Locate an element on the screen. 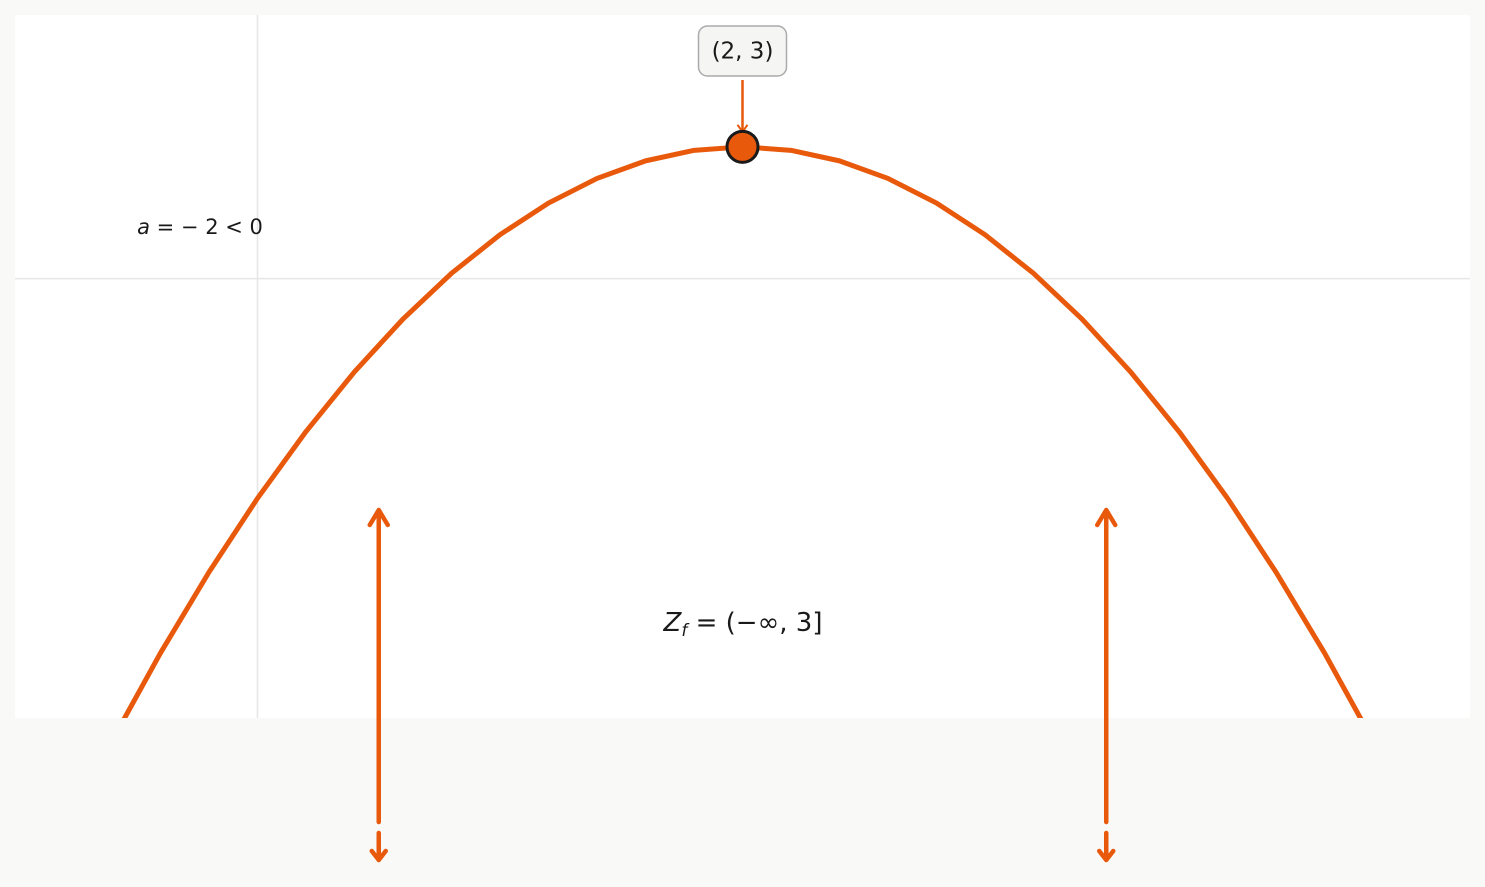 The width and height of the screenshot is (1485, 887). vertex-point is located at coordinates (742, 146).